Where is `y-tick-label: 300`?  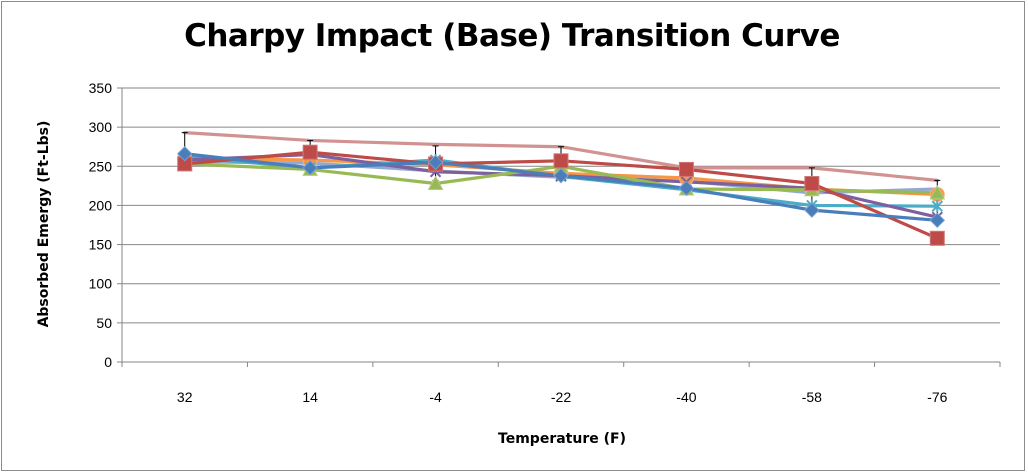
y-tick-label: 300 is located at coordinates (101, 127).